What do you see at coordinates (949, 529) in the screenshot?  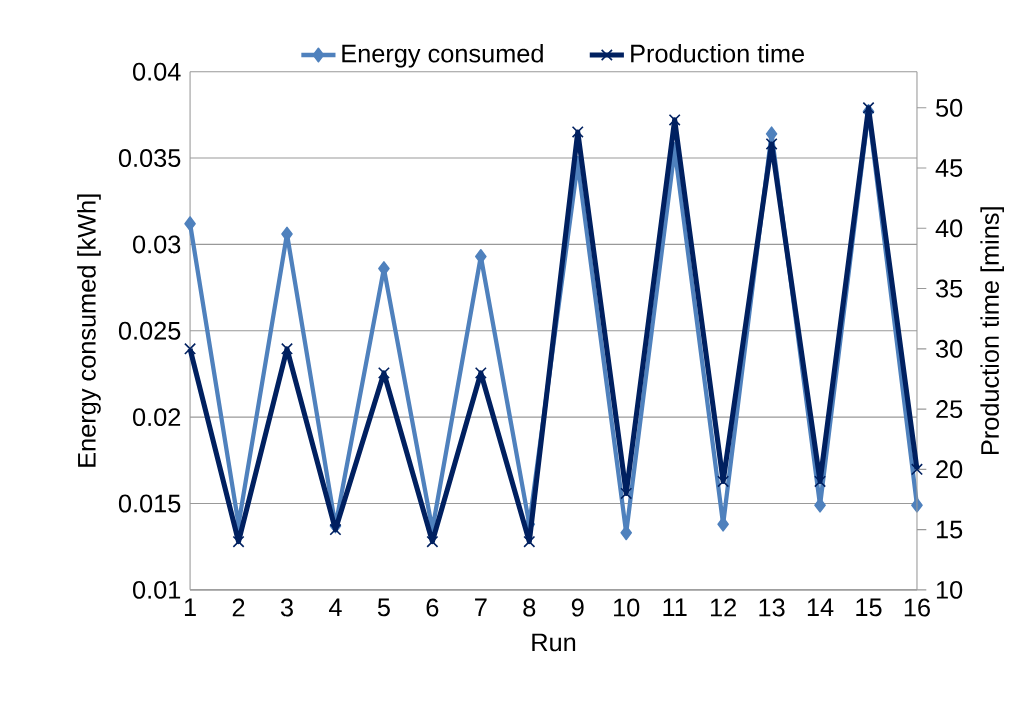 I see `y2-tick-label: 15` at bounding box center [949, 529].